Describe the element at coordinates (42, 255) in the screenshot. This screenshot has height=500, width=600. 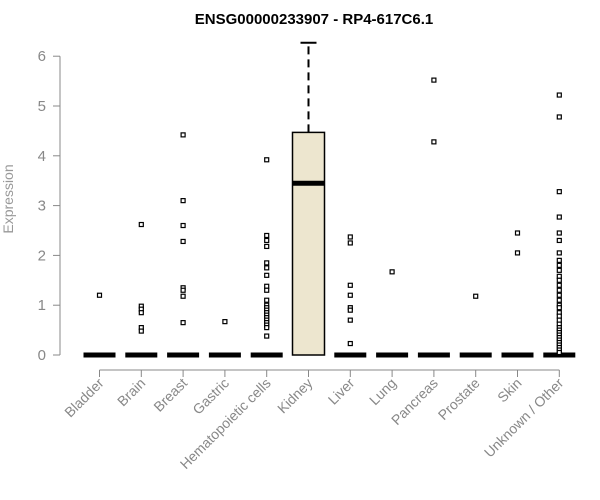
I see `y-tick-label: 2` at that location.